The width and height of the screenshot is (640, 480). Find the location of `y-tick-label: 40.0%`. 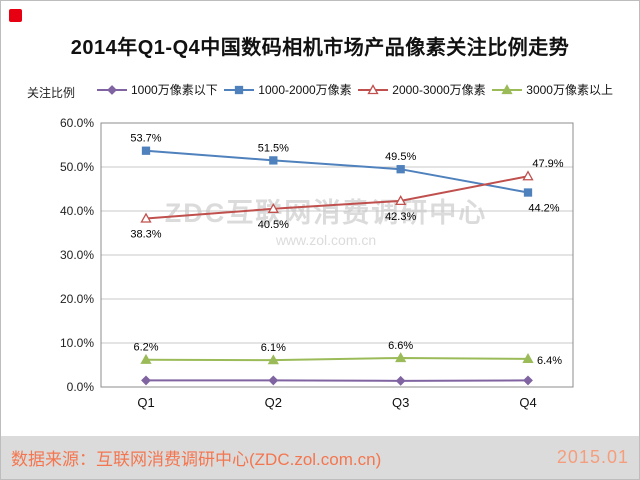

y-tick-label: 40.0% is located at coordinates (77, 211).